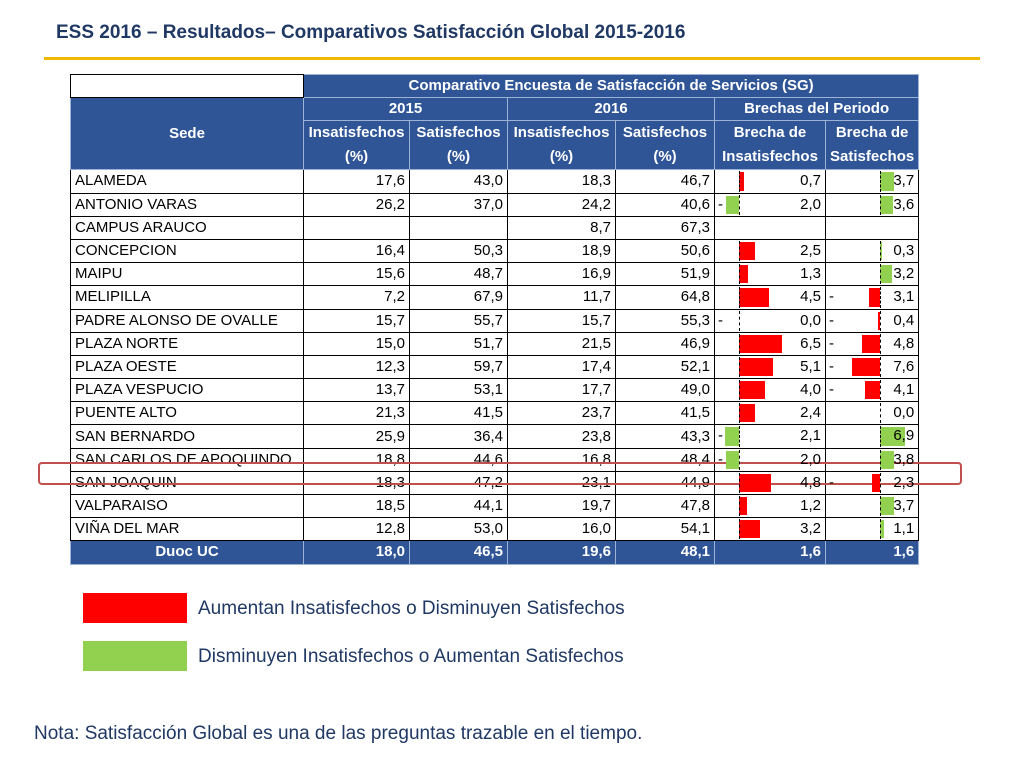 The height and width of the screenshot is (768, 1024). I want to click on bar-value: 4,5, so click(810, 297).